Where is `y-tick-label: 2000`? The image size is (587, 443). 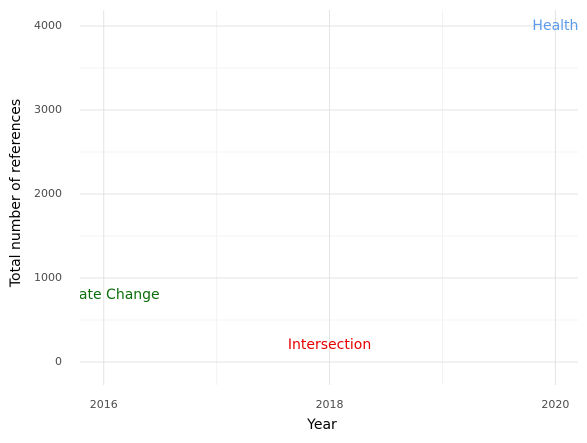
y-tick-label: 2000 is located at coordinates (48, 193).